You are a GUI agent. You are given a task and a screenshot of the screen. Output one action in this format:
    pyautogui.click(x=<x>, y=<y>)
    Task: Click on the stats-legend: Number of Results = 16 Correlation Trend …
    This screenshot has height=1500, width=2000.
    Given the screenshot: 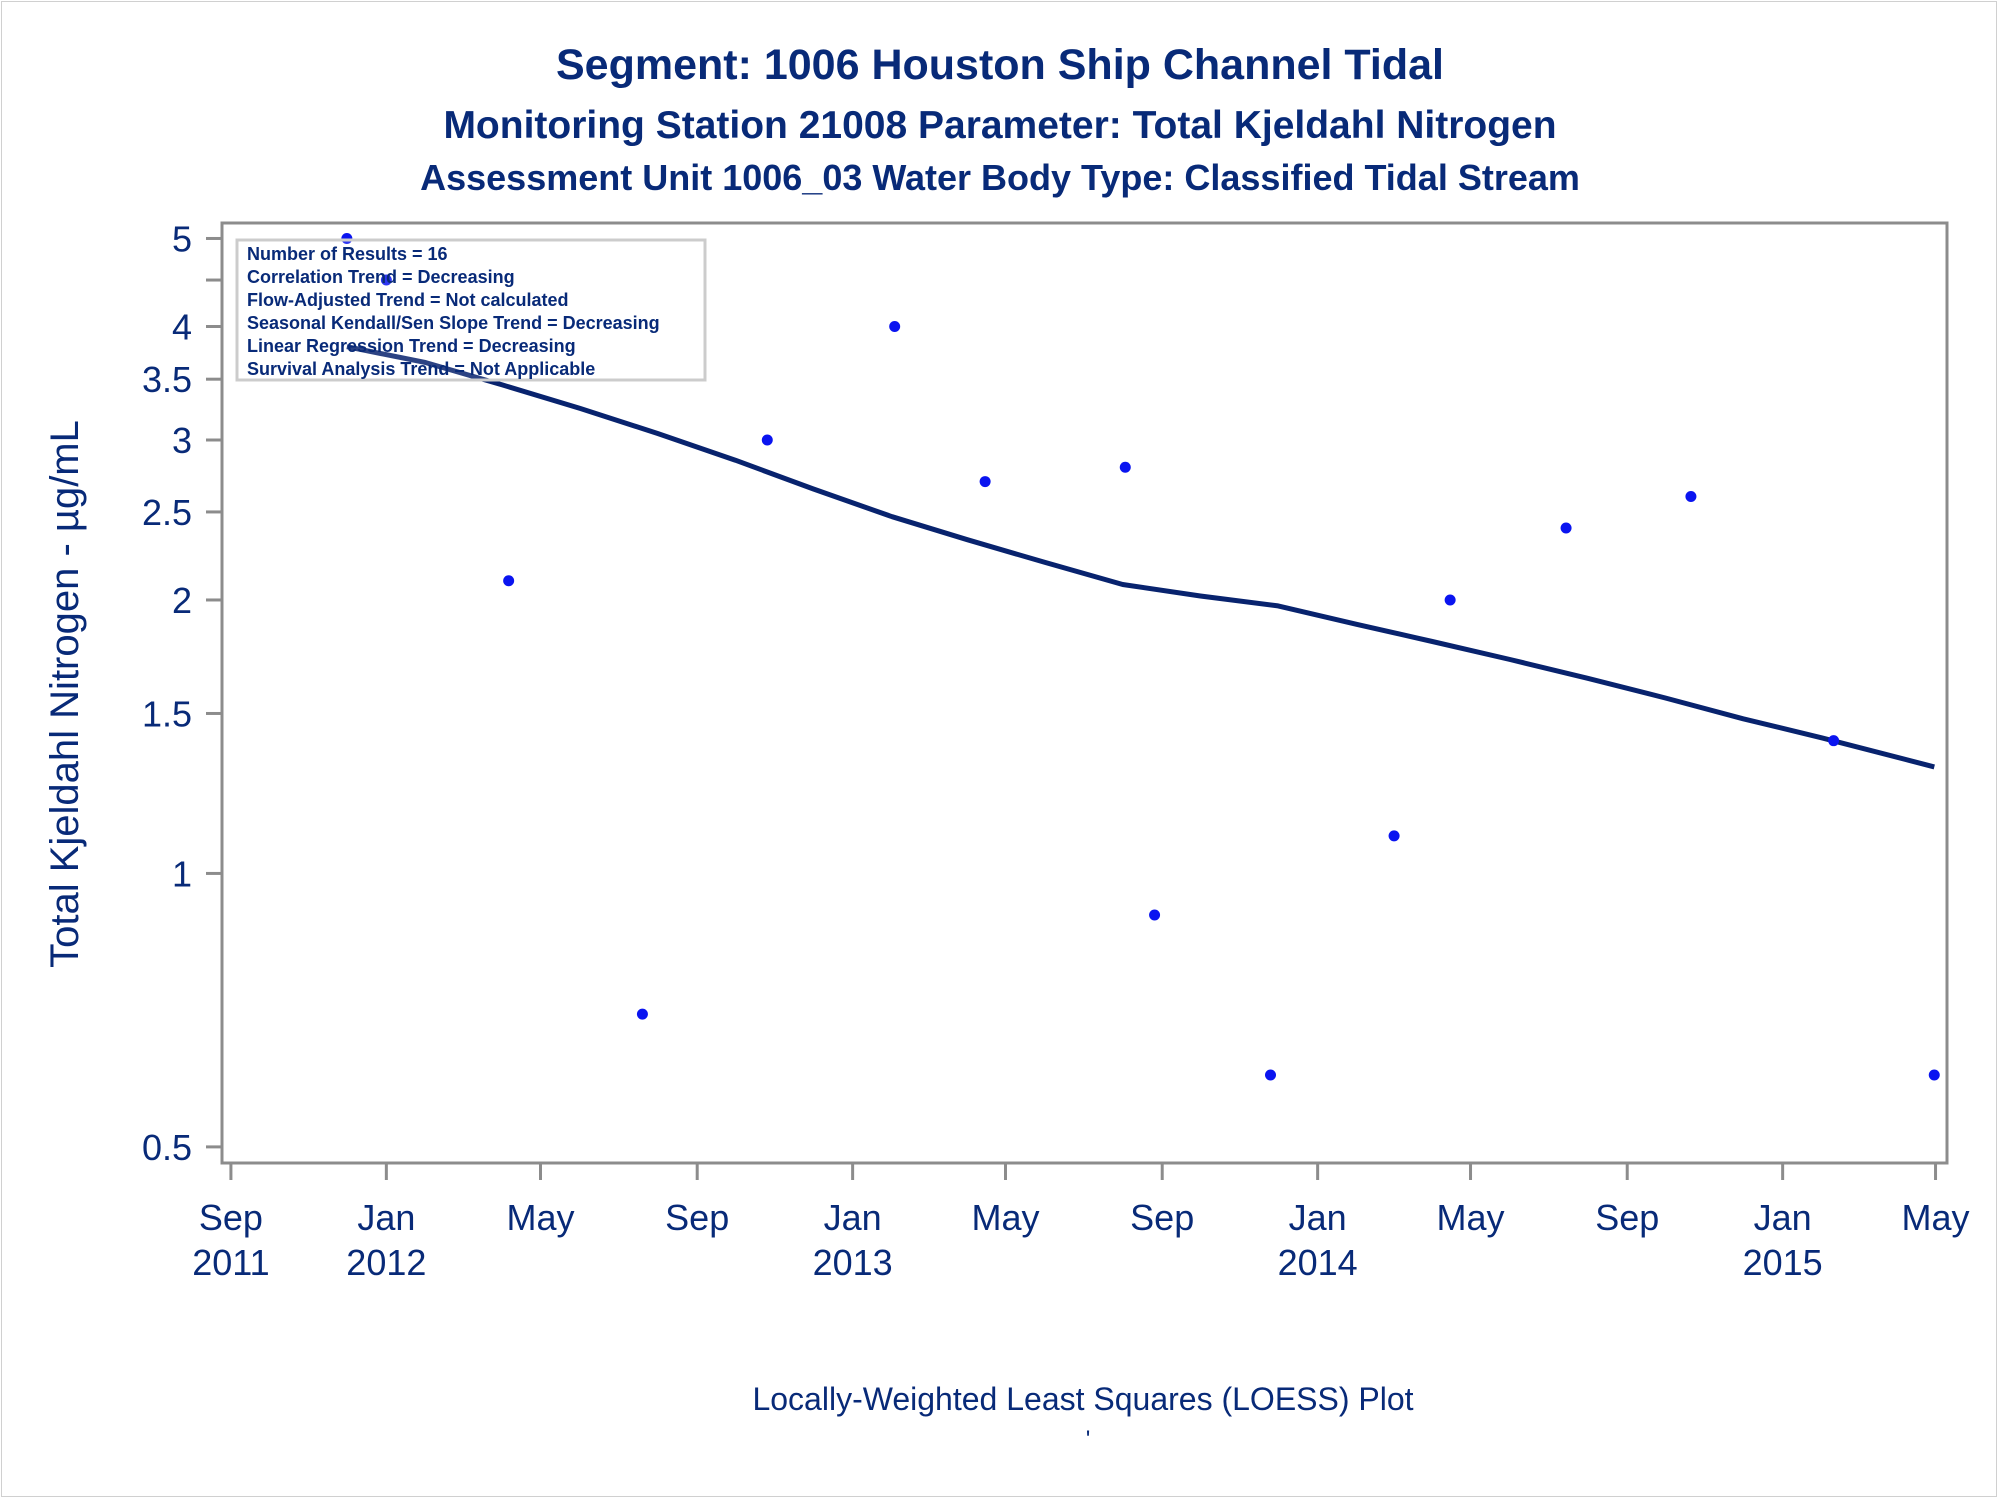 What is the action you would take?
    pyautogui.click(x=471, y=310)
    